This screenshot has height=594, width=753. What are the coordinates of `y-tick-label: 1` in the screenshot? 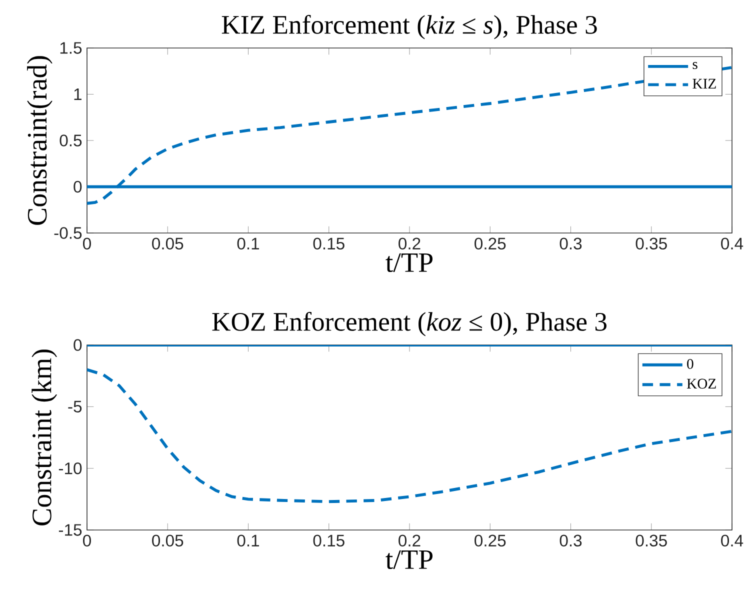 It's located at (78, 94).